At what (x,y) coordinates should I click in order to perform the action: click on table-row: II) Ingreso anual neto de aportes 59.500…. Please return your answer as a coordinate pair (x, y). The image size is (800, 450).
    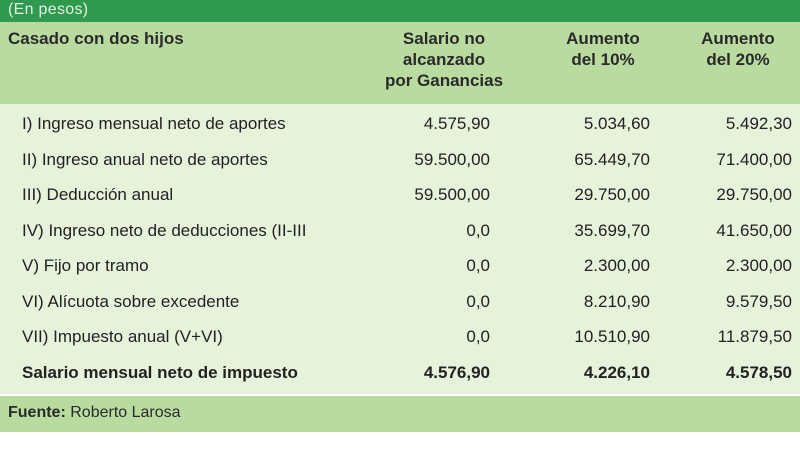
    Looking at the image, I should click on (400, 164).